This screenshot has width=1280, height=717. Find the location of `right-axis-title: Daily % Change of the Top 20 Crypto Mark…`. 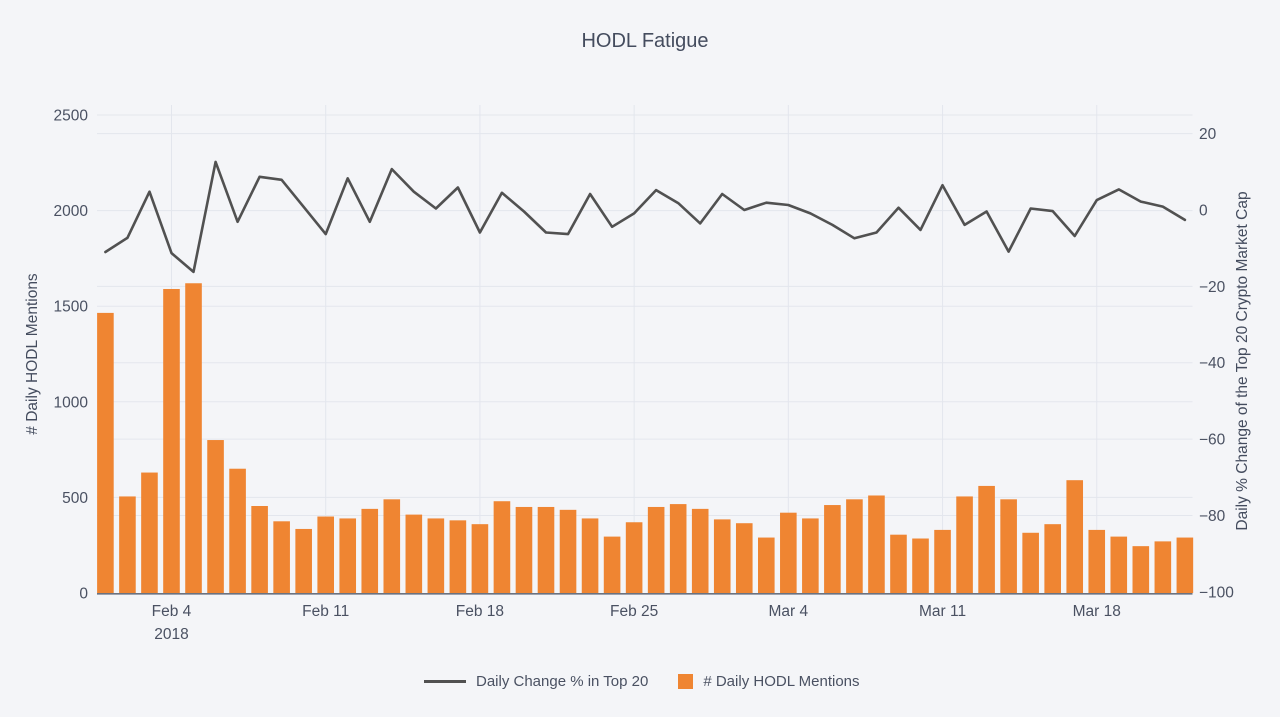

right-axis-title: Daily % Change of the Top 20 Crypto Mark… is located at coordinates (1242, 360).